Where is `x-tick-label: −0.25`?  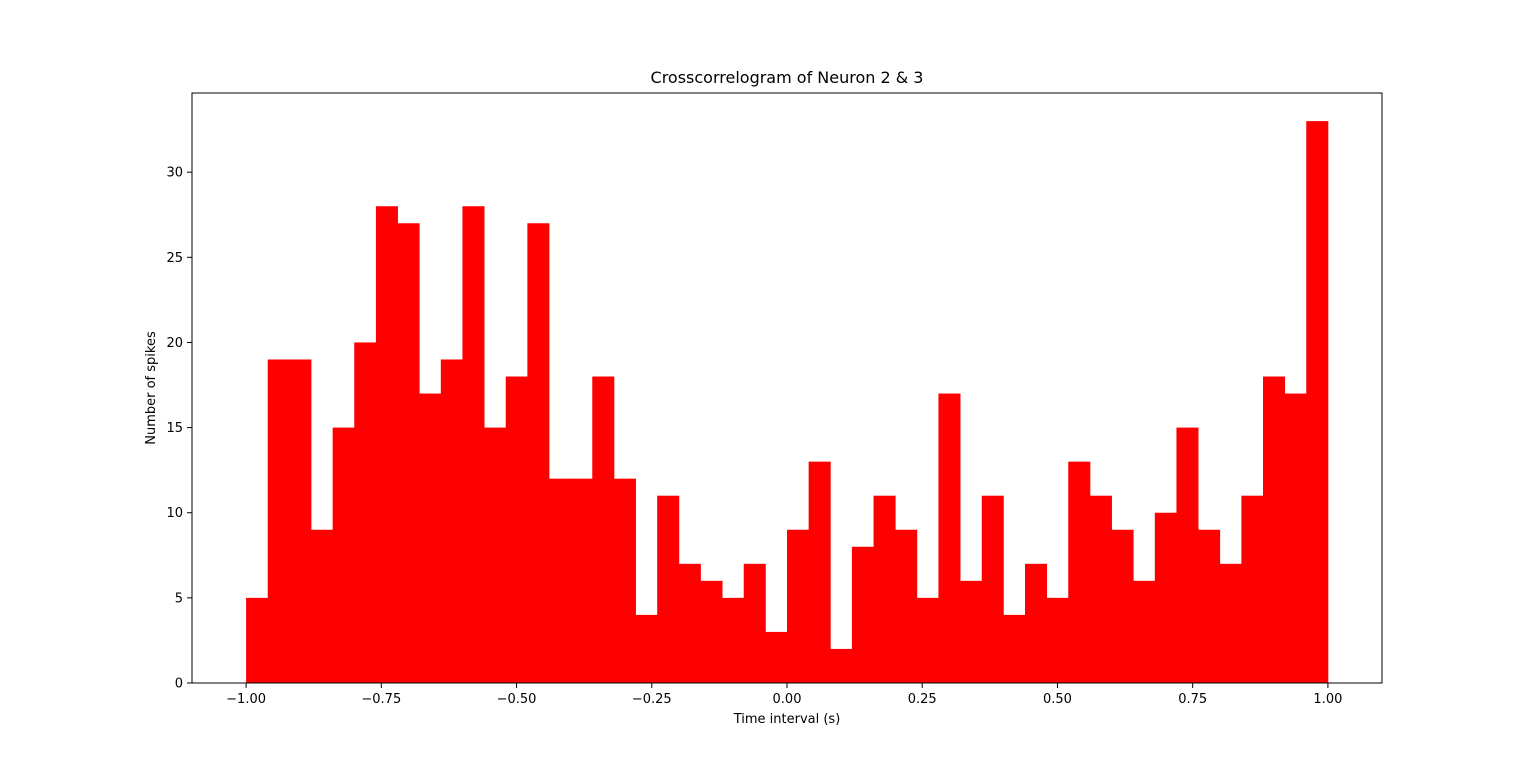
x-tick-label: −0.25 is located at coordinates (652, 699).